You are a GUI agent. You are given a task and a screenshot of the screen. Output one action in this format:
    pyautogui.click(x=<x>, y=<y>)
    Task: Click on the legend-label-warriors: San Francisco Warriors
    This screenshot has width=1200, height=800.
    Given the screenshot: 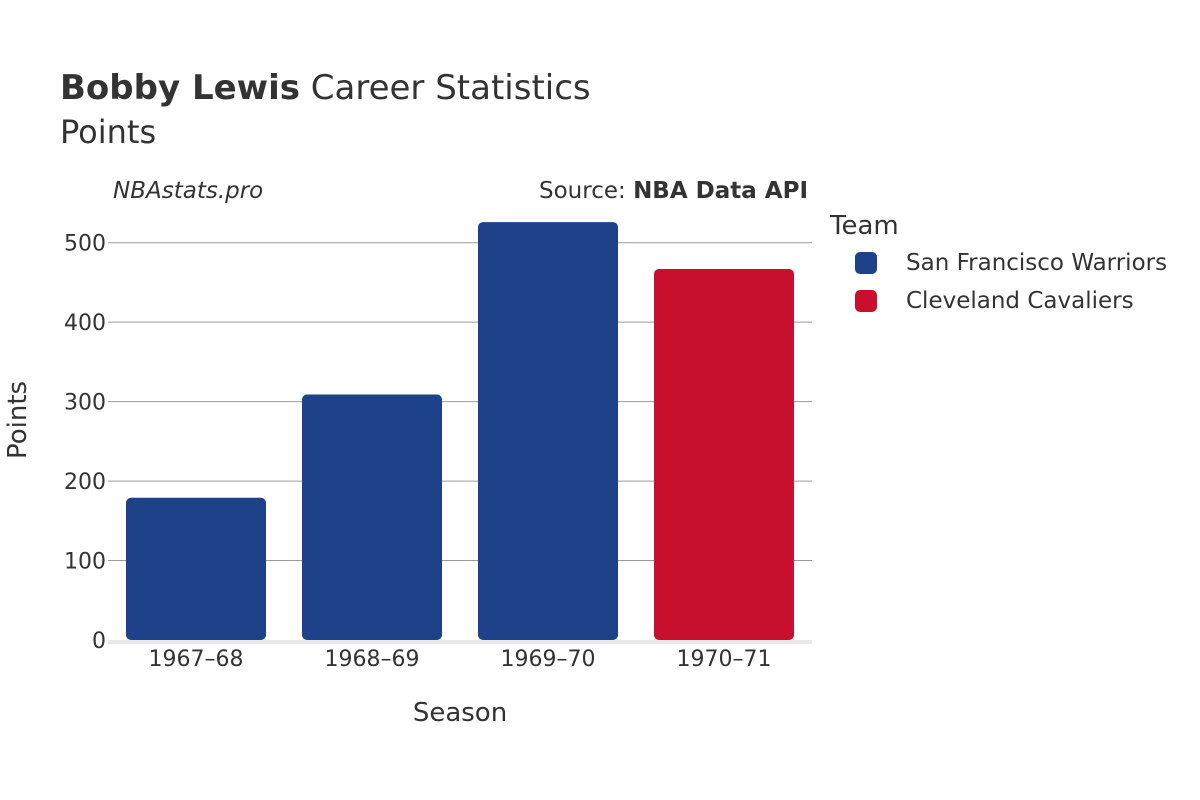 What is the action you would take?
    pyautogui.click(x=1037, y=263)
    